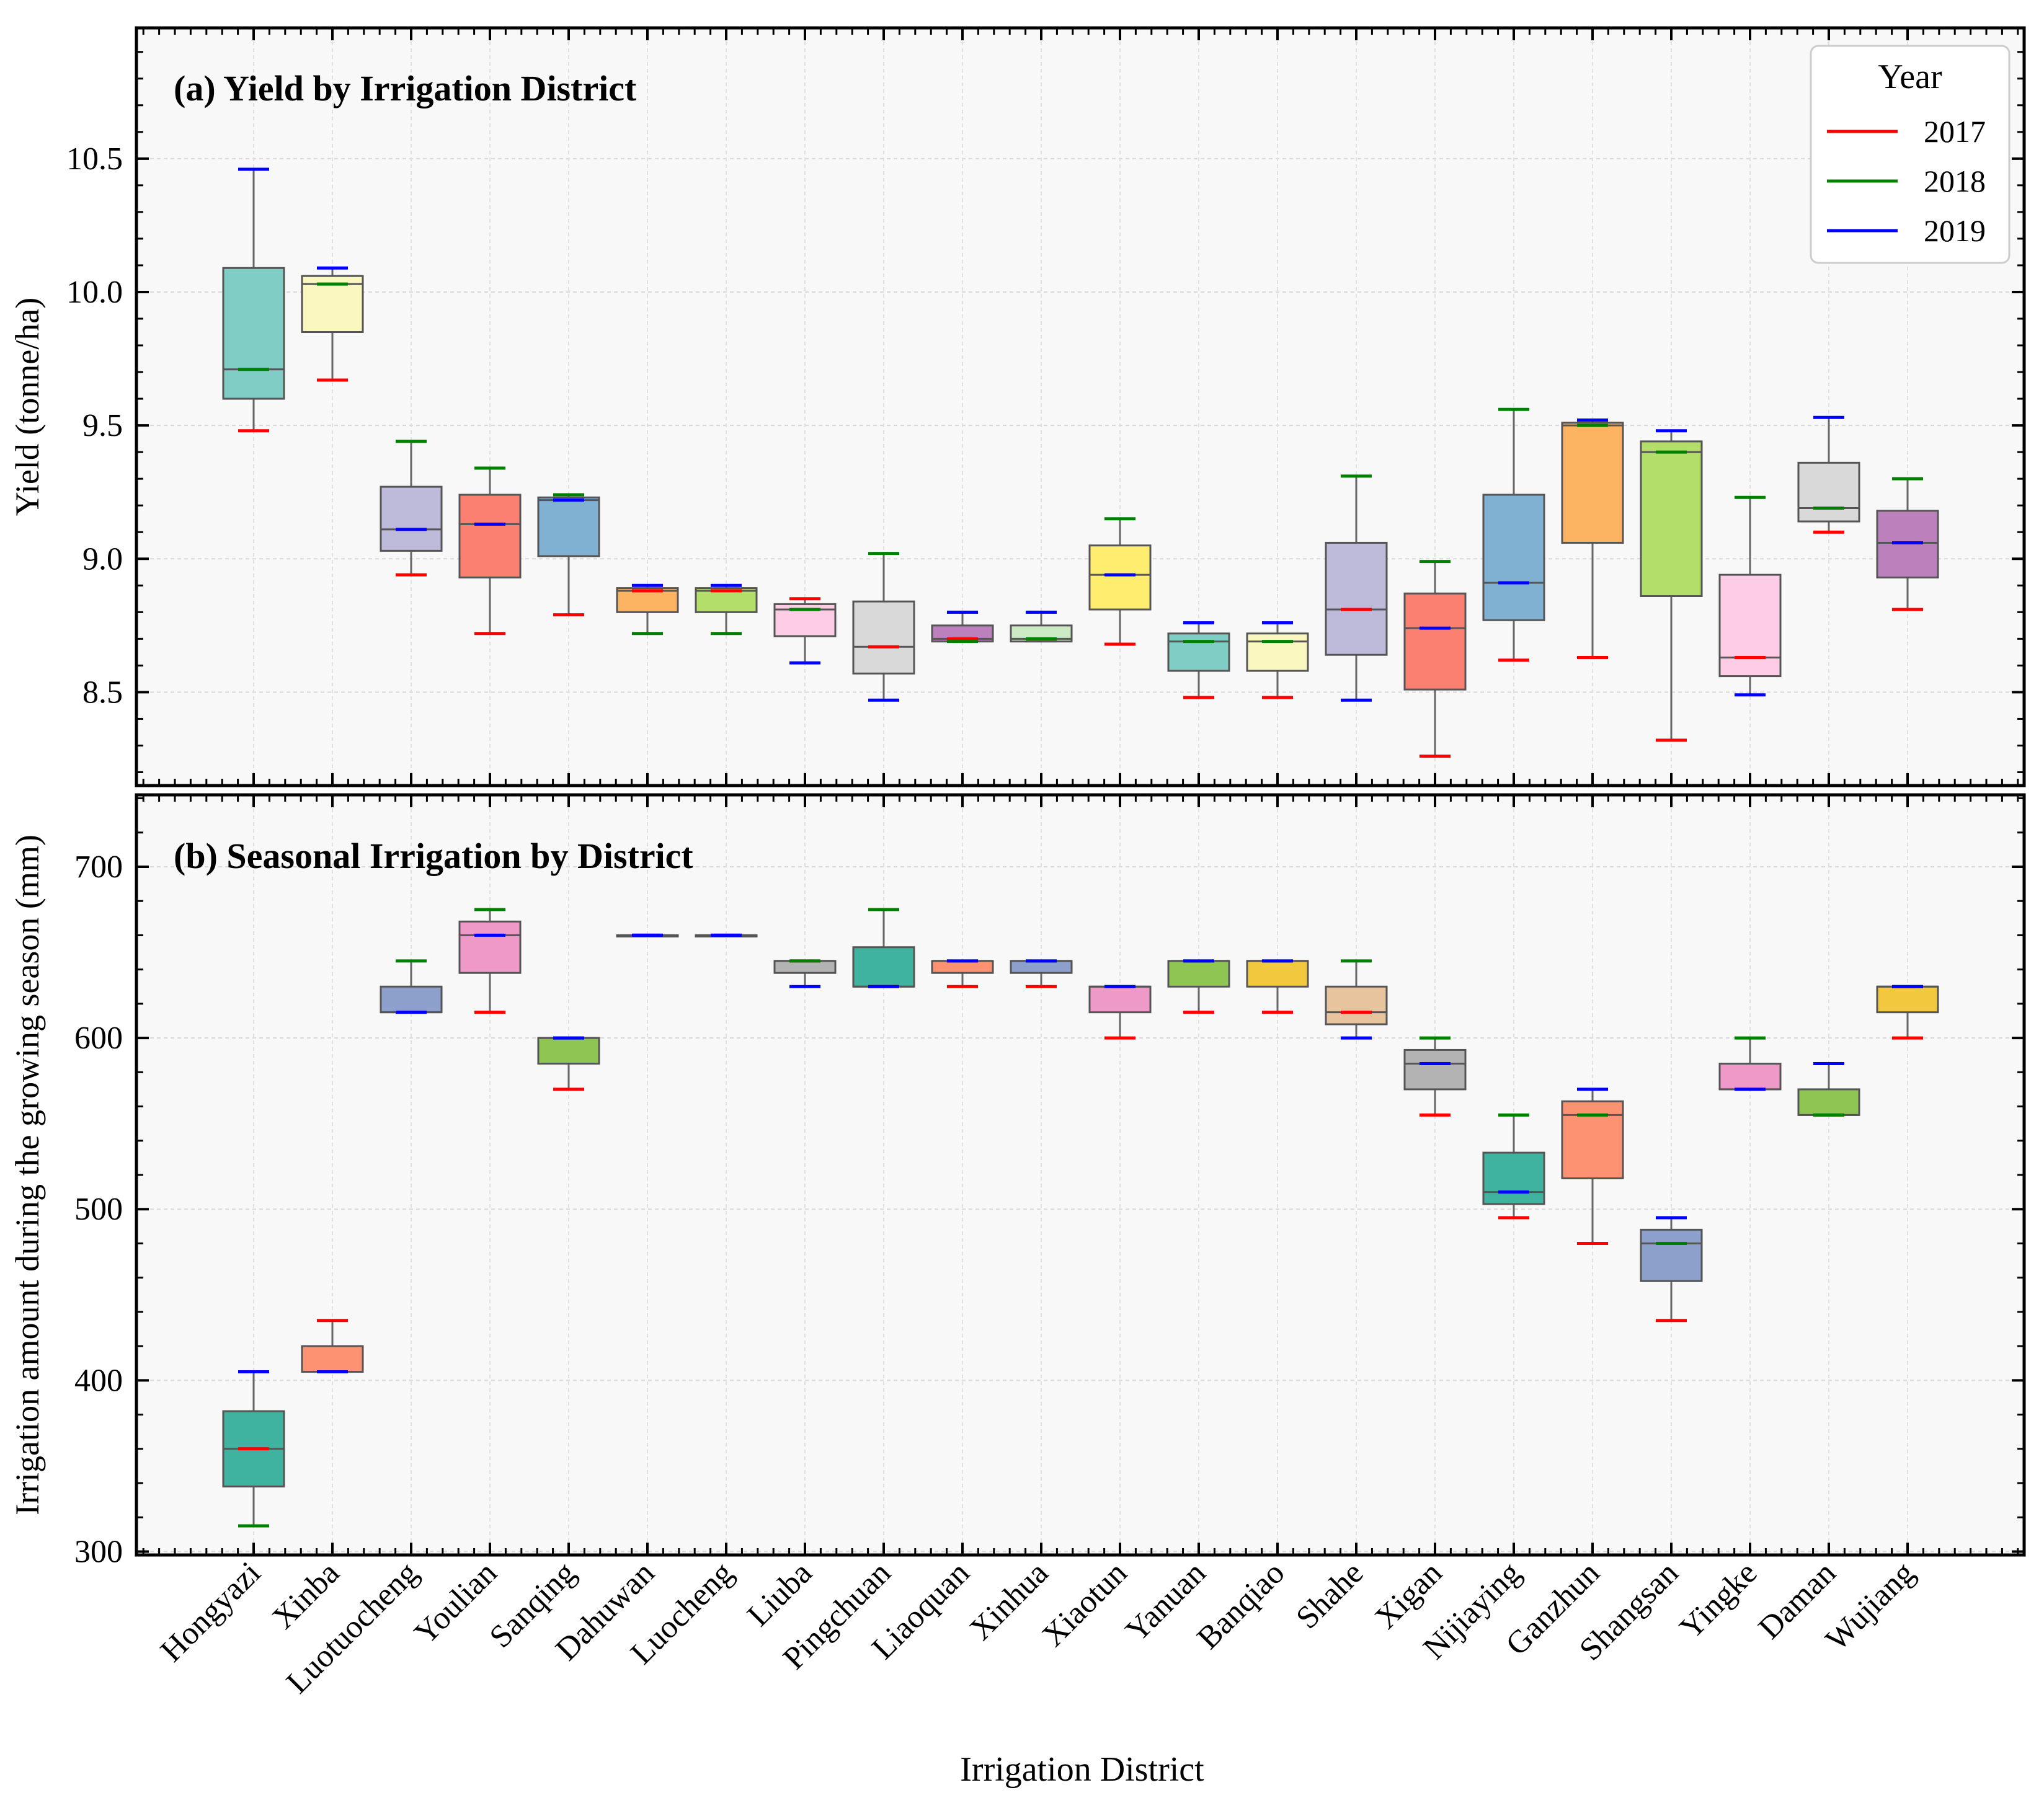 The width and height of the screenshot is (2044, 1803). What do you see at coordinates (1120, 577) in the screenshot?
I see `yield-box-xiaotun` at bounding box center [1120, 577].